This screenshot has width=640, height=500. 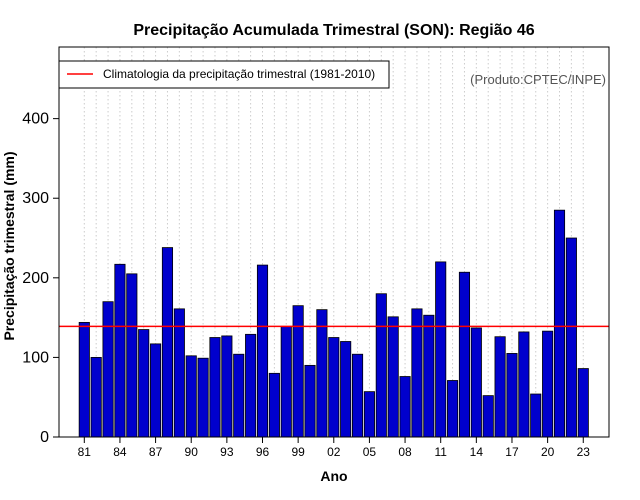 I want to click on x-tick-label: 08, so click(x=405, y=452).